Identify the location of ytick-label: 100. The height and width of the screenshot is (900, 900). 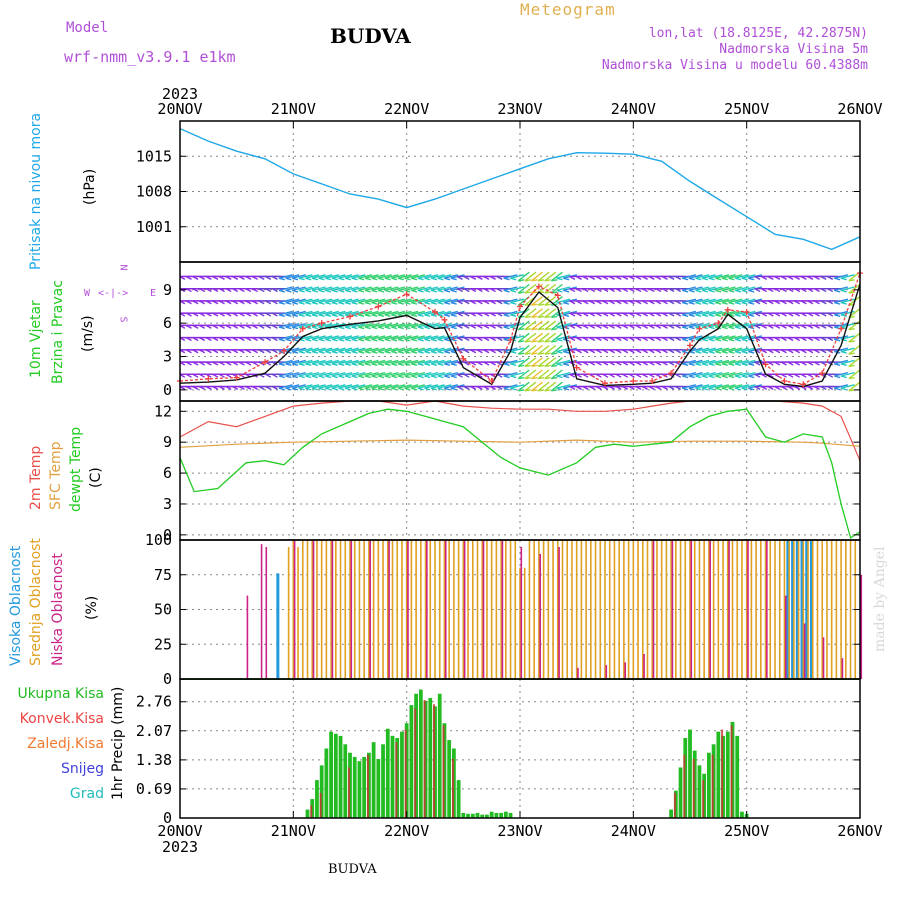
(158, 540).